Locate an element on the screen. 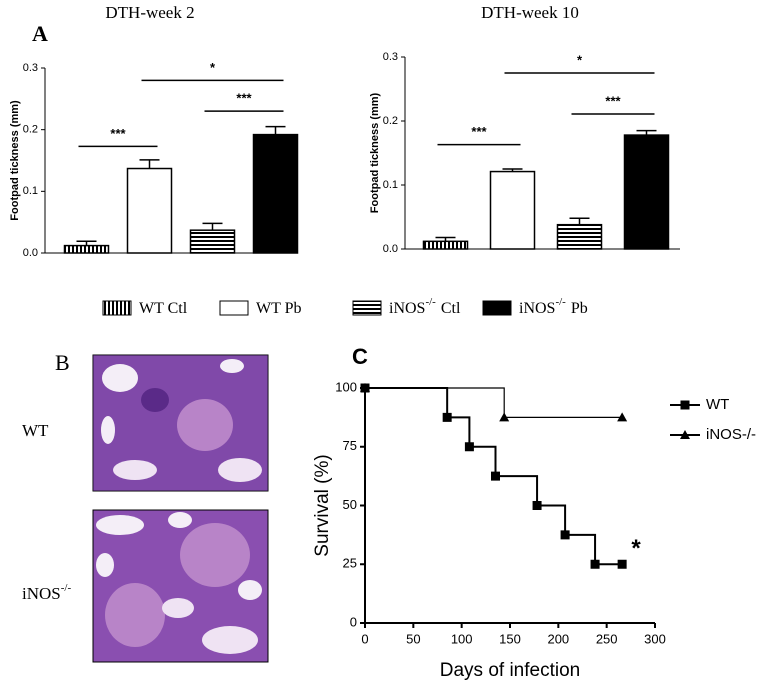  chart-title: DTH-week 2 is located at coordinates (149, 12).